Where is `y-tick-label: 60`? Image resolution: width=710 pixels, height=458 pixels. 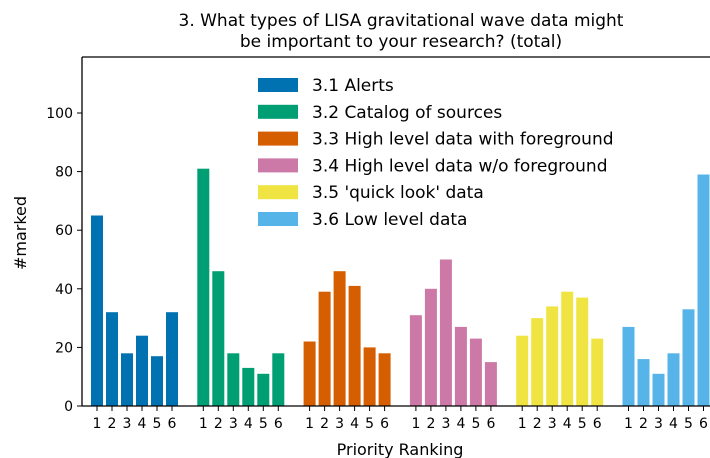 y-tick-label: 60 is located at coordinates (64, 231).